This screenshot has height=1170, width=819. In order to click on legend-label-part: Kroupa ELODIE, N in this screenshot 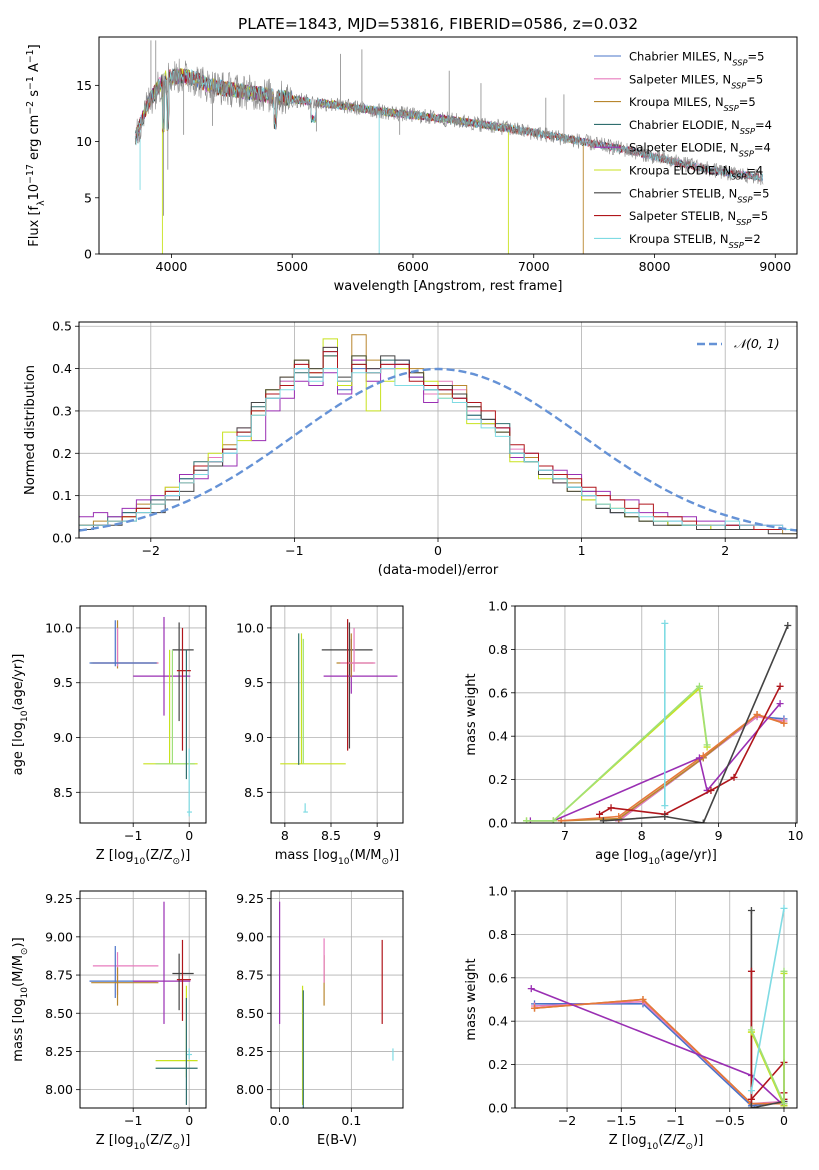, I will do `click(680, 171)`.